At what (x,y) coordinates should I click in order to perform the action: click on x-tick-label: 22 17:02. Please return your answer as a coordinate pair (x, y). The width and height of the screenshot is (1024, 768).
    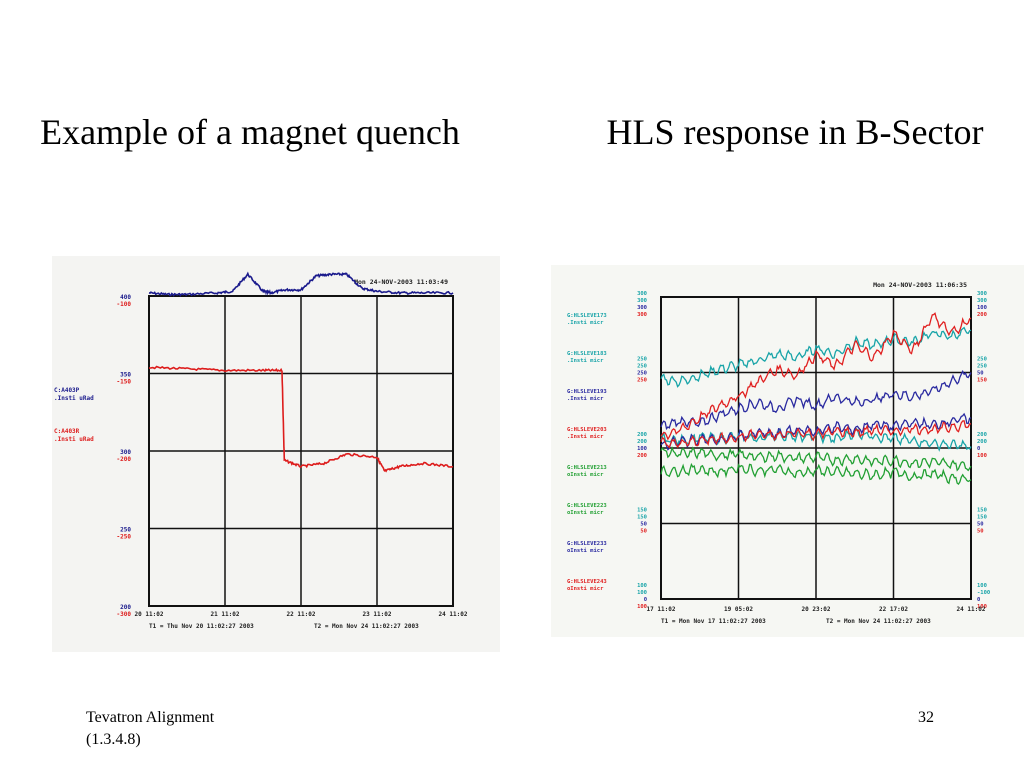
    Looking at the image, I should click on (893, 609).